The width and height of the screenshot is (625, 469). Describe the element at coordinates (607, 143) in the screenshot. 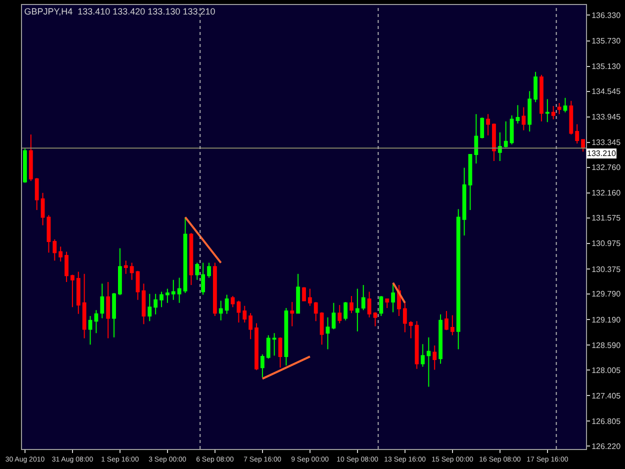

I see `y-tick-label: 133.345` at that location.